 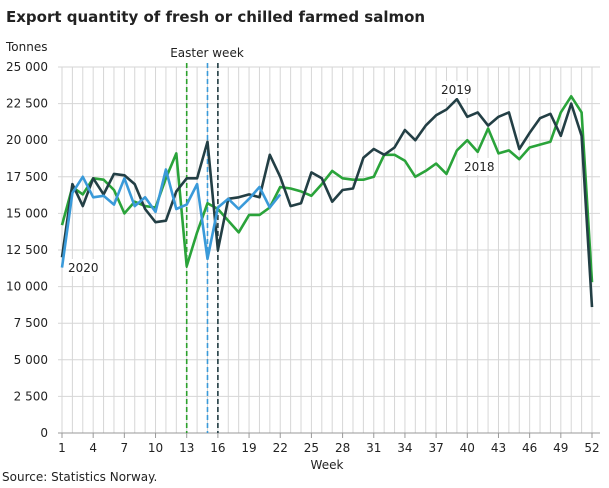 What do you see at coordinates (31, 323) in the screenshot?
I see `y-tick-label: 7 500` at bounding box center [31, 323].